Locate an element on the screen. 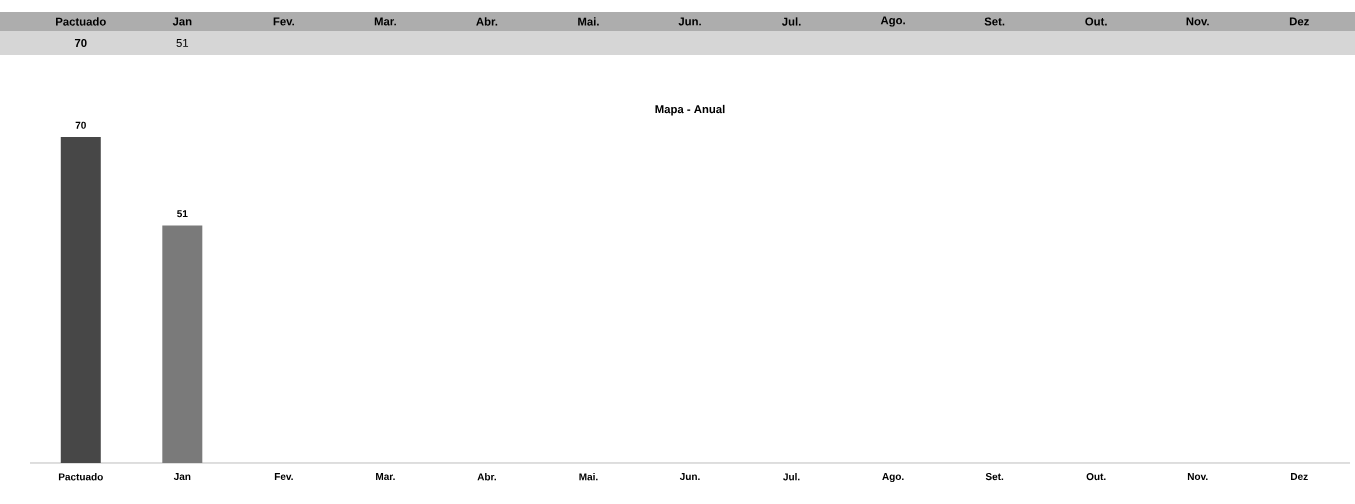  data-label: 51 is located at coordinates (182, 43).